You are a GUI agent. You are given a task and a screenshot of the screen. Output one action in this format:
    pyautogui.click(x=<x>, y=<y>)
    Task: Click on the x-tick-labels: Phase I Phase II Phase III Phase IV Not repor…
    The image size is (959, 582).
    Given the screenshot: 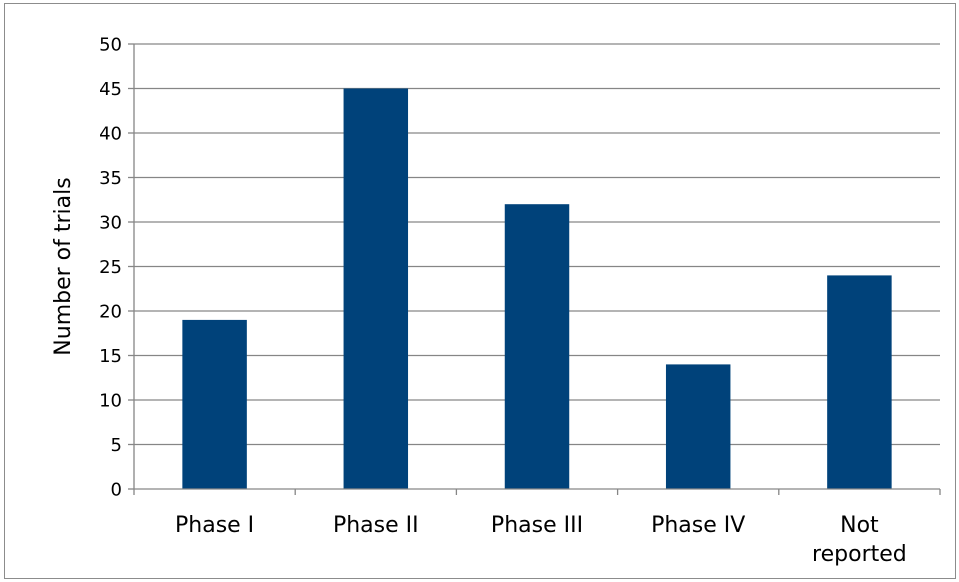 What is the action you would take?
    pyautogui.click(x=541, y=540)
    